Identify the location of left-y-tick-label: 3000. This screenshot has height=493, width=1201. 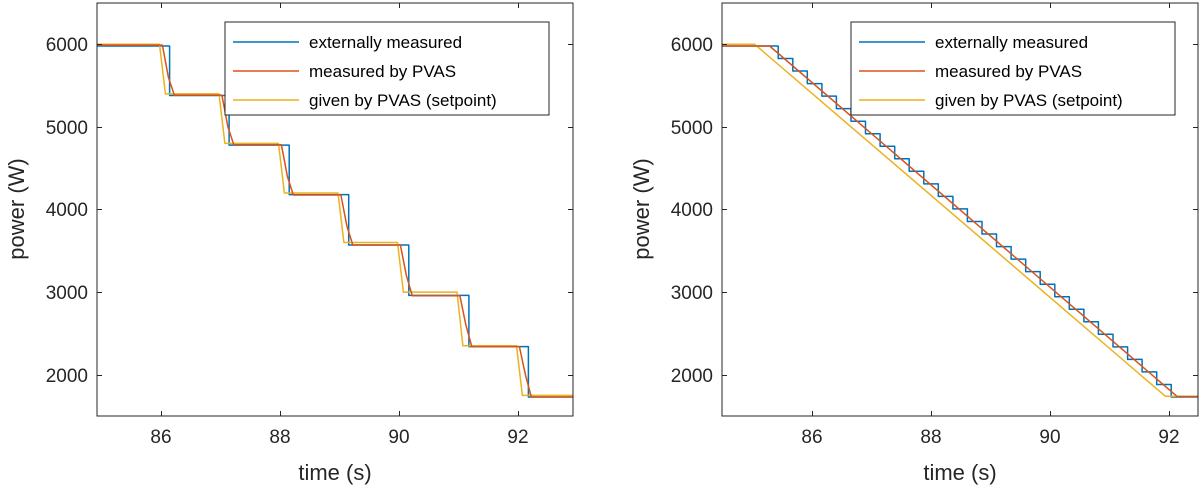
(67, 293).